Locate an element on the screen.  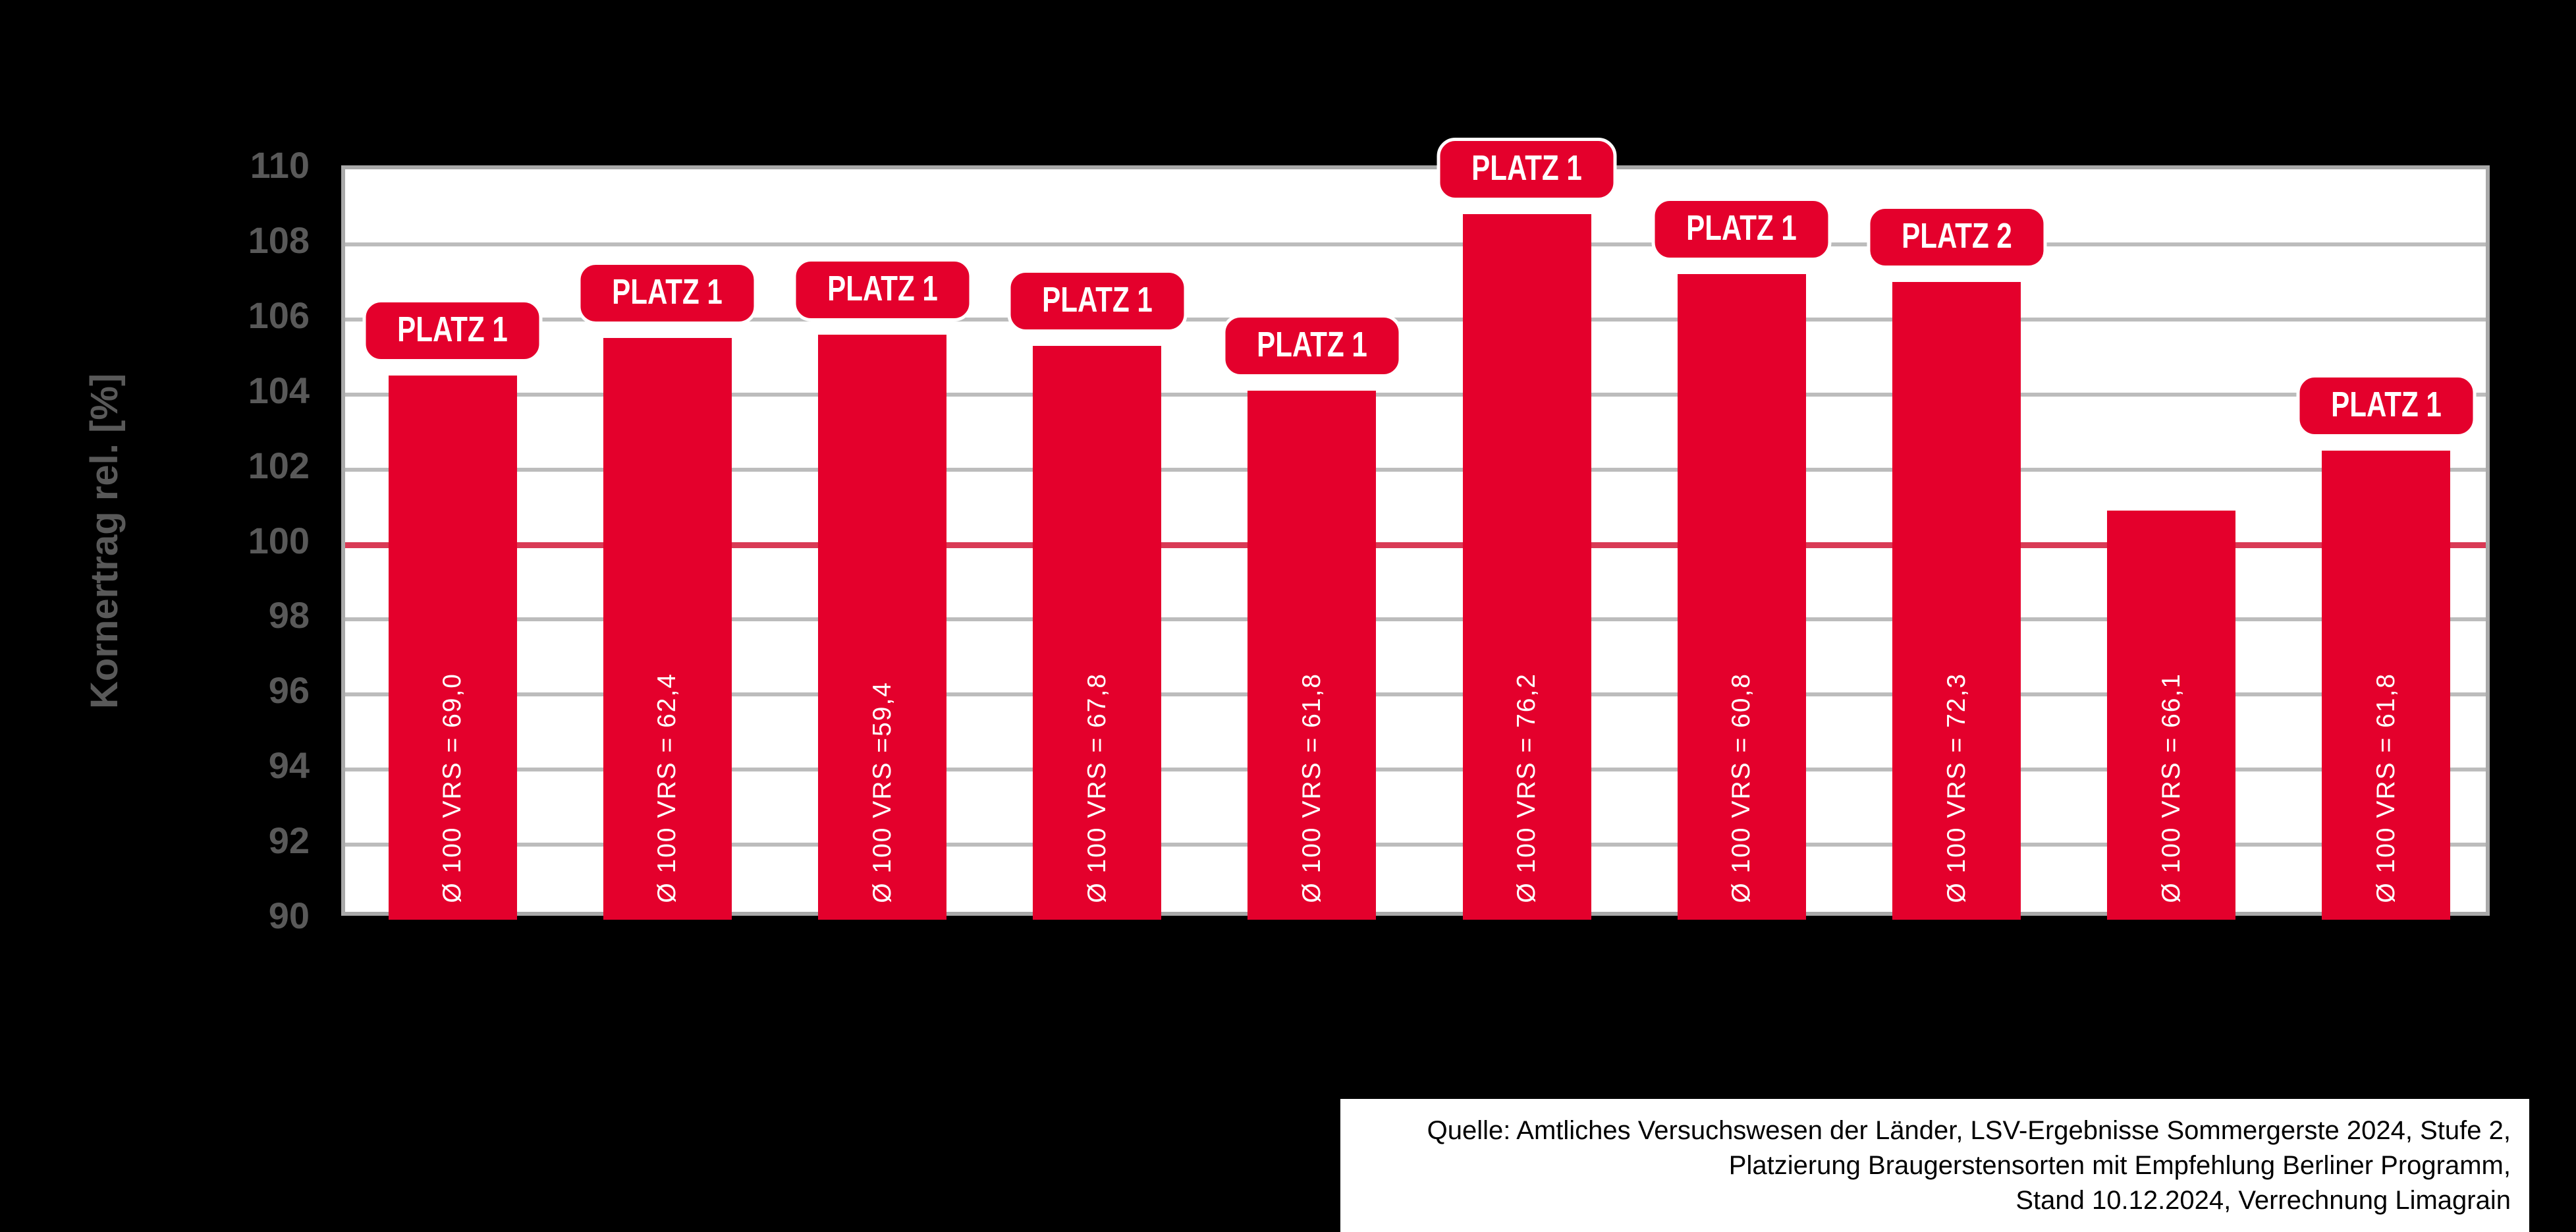
source-line: Stand 10.12.2024, Verrechnung Limagrain is located at coordinates (2263, 1201).